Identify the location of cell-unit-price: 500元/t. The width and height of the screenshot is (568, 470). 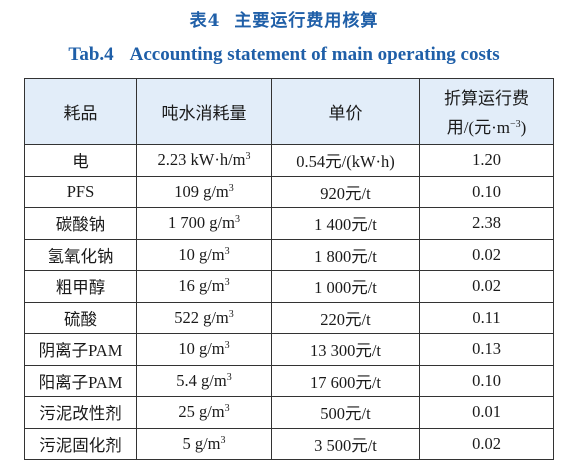
(345, 412).